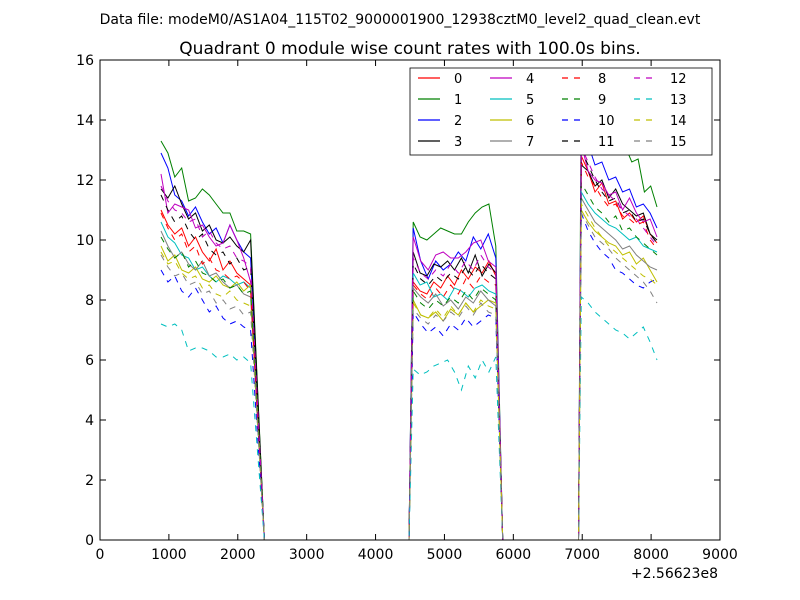 Image resolution: width=800 pixels, height=600 pixels. What do you see at coordinates (678, 142) in the screenshot?
I see `legend-label-15: 15` at bounding box center [678, 142].